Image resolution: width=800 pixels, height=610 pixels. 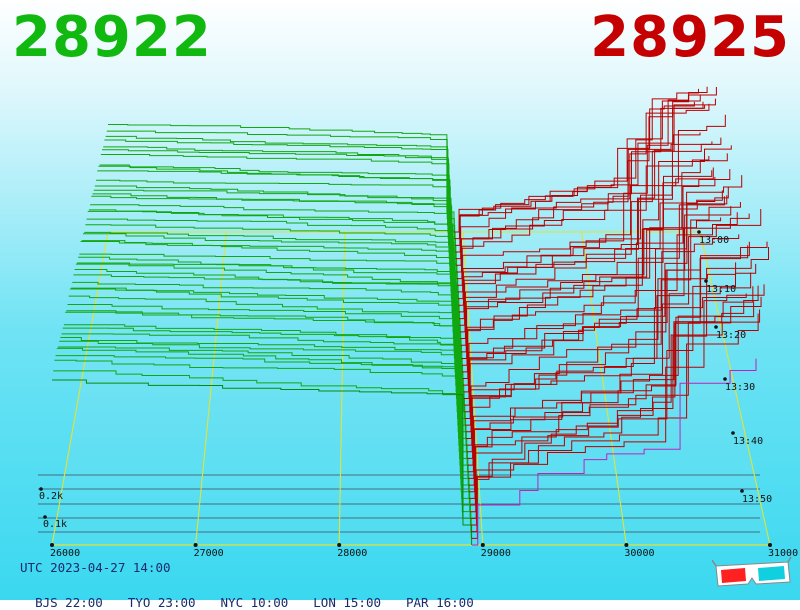 What do you see at coordinates (161, 602) in the screenshot?
I see `clock-tokyo: TYO 23:00` at bounding box center [161, 602].